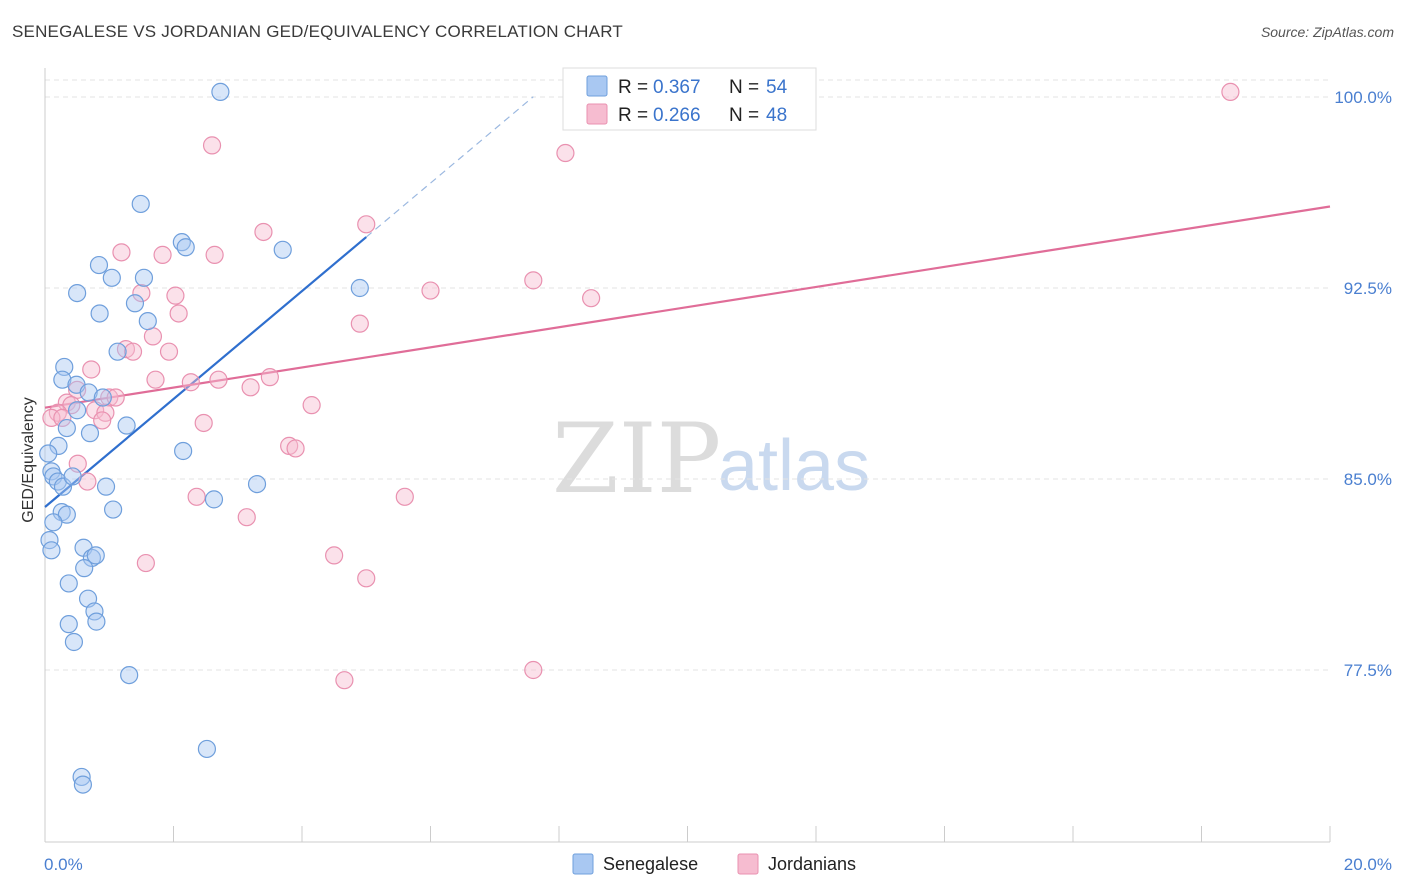  I want to click on legend-r-value-jordanian: 0.266, so click(677, 115).